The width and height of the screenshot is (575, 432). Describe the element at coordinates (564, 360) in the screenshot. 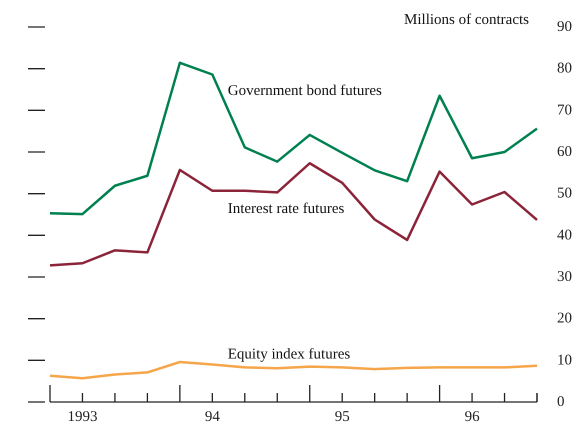

I see `y-tick-label: 10` at that location.